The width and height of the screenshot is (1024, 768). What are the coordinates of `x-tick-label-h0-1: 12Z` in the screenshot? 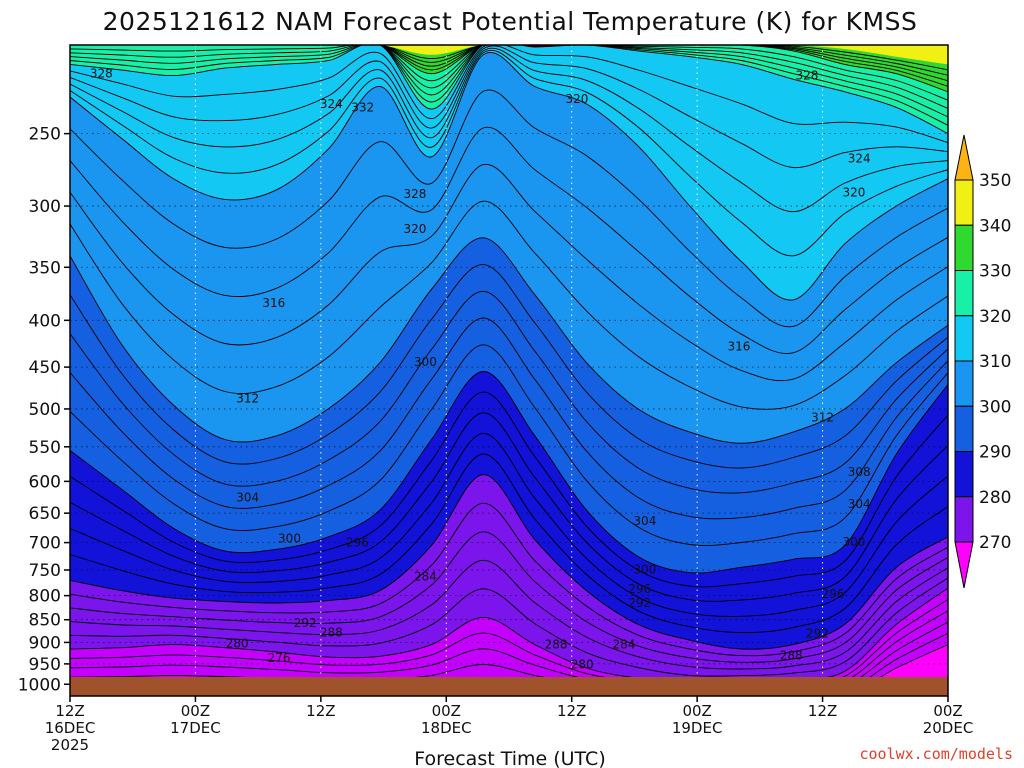 It's located at (69, 711).